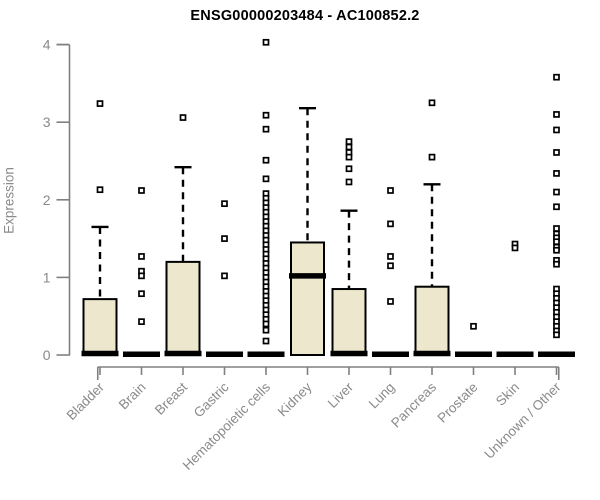 The height and width of the screenshot is (500, 600). What do you see at coordinates (432, 228) in the screenshot?
I see `box-group-pancreas` at bounding box center [432, 228].